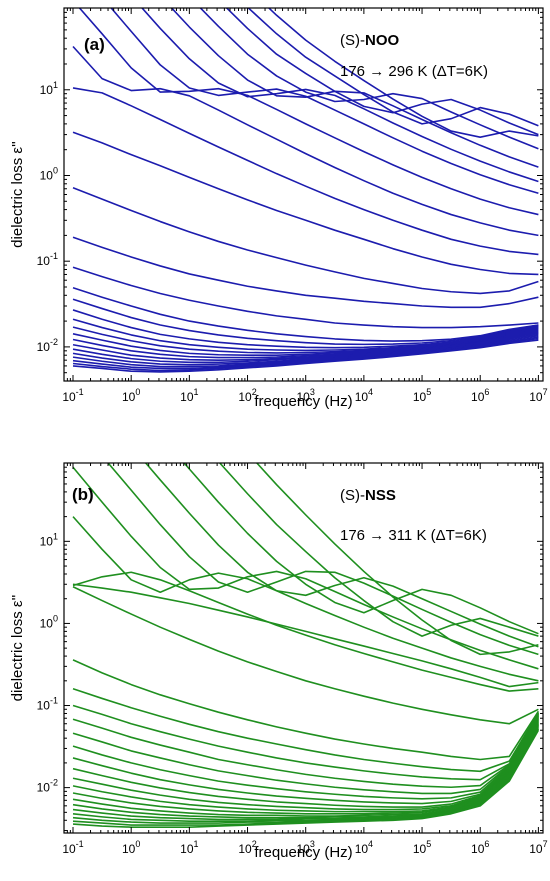  Describe the element at coordinates (414, 71) in the screenshot. I see `temperature-range-annotation: 176 → 296 K (ΔT=6K)` at that location.